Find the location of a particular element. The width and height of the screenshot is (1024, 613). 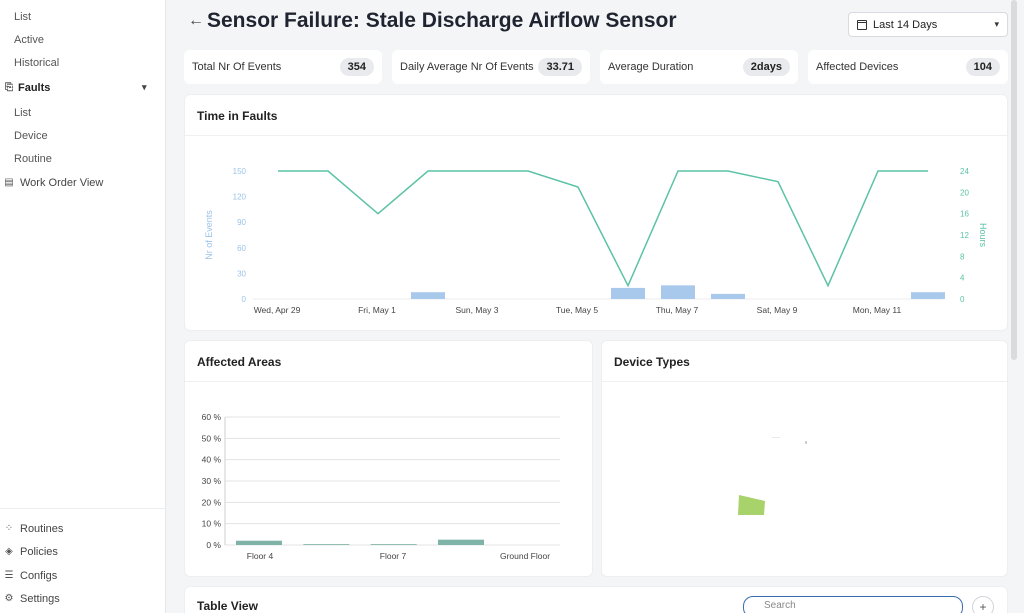

panel-title: Time in Faults is located at coordinates (237, 116).